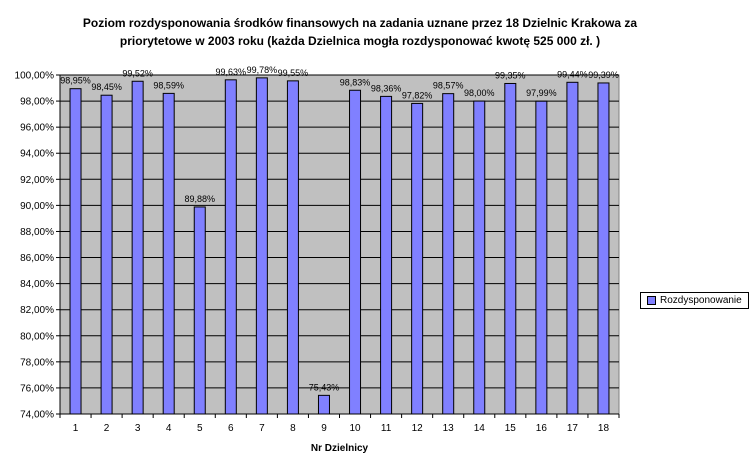 The image size is (756, 471). Describe the element at coordinates (169, 428) in the screenshot. I see `x-tick-label: 4` at that location.